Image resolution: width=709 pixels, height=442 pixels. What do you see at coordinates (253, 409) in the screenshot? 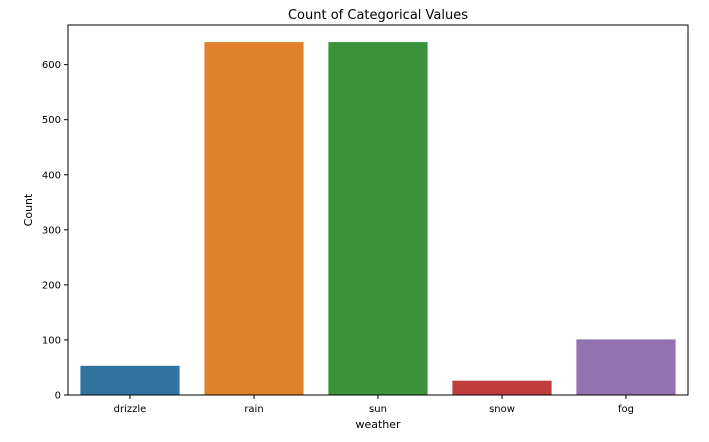
I see `x-tick-label-rain: rain` at bounding box center [253, 409].